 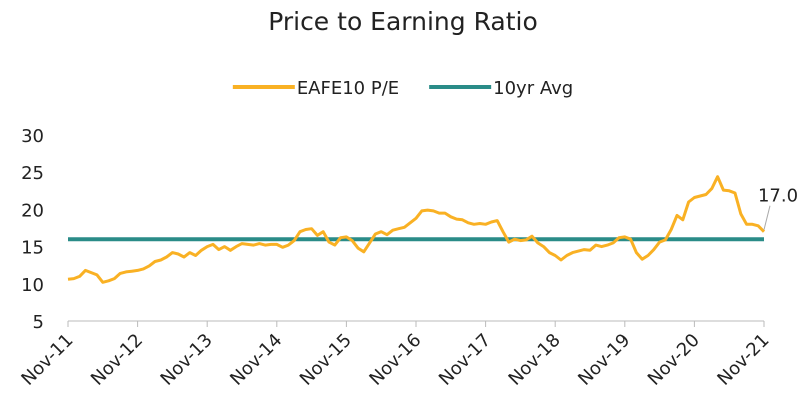 What do you see at coordinates (533, 88) in the screenshot?
I see `legend-label: 10yr Avg` at bounding box center [533, 88].